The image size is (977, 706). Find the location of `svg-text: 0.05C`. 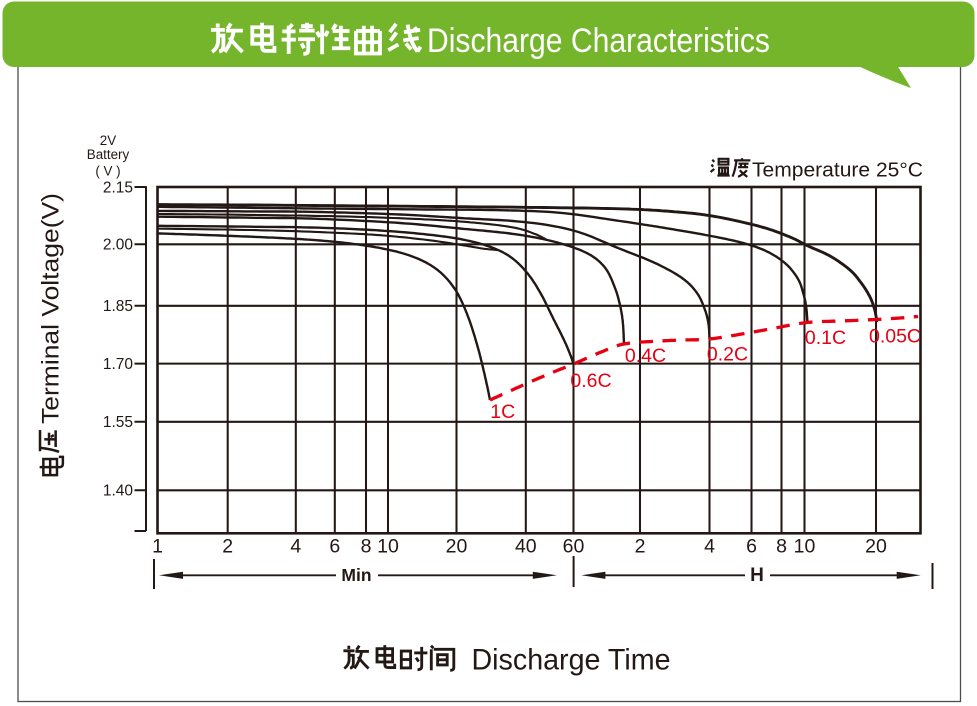

svg-text: 0.05C is located at coordinates (895, 337).